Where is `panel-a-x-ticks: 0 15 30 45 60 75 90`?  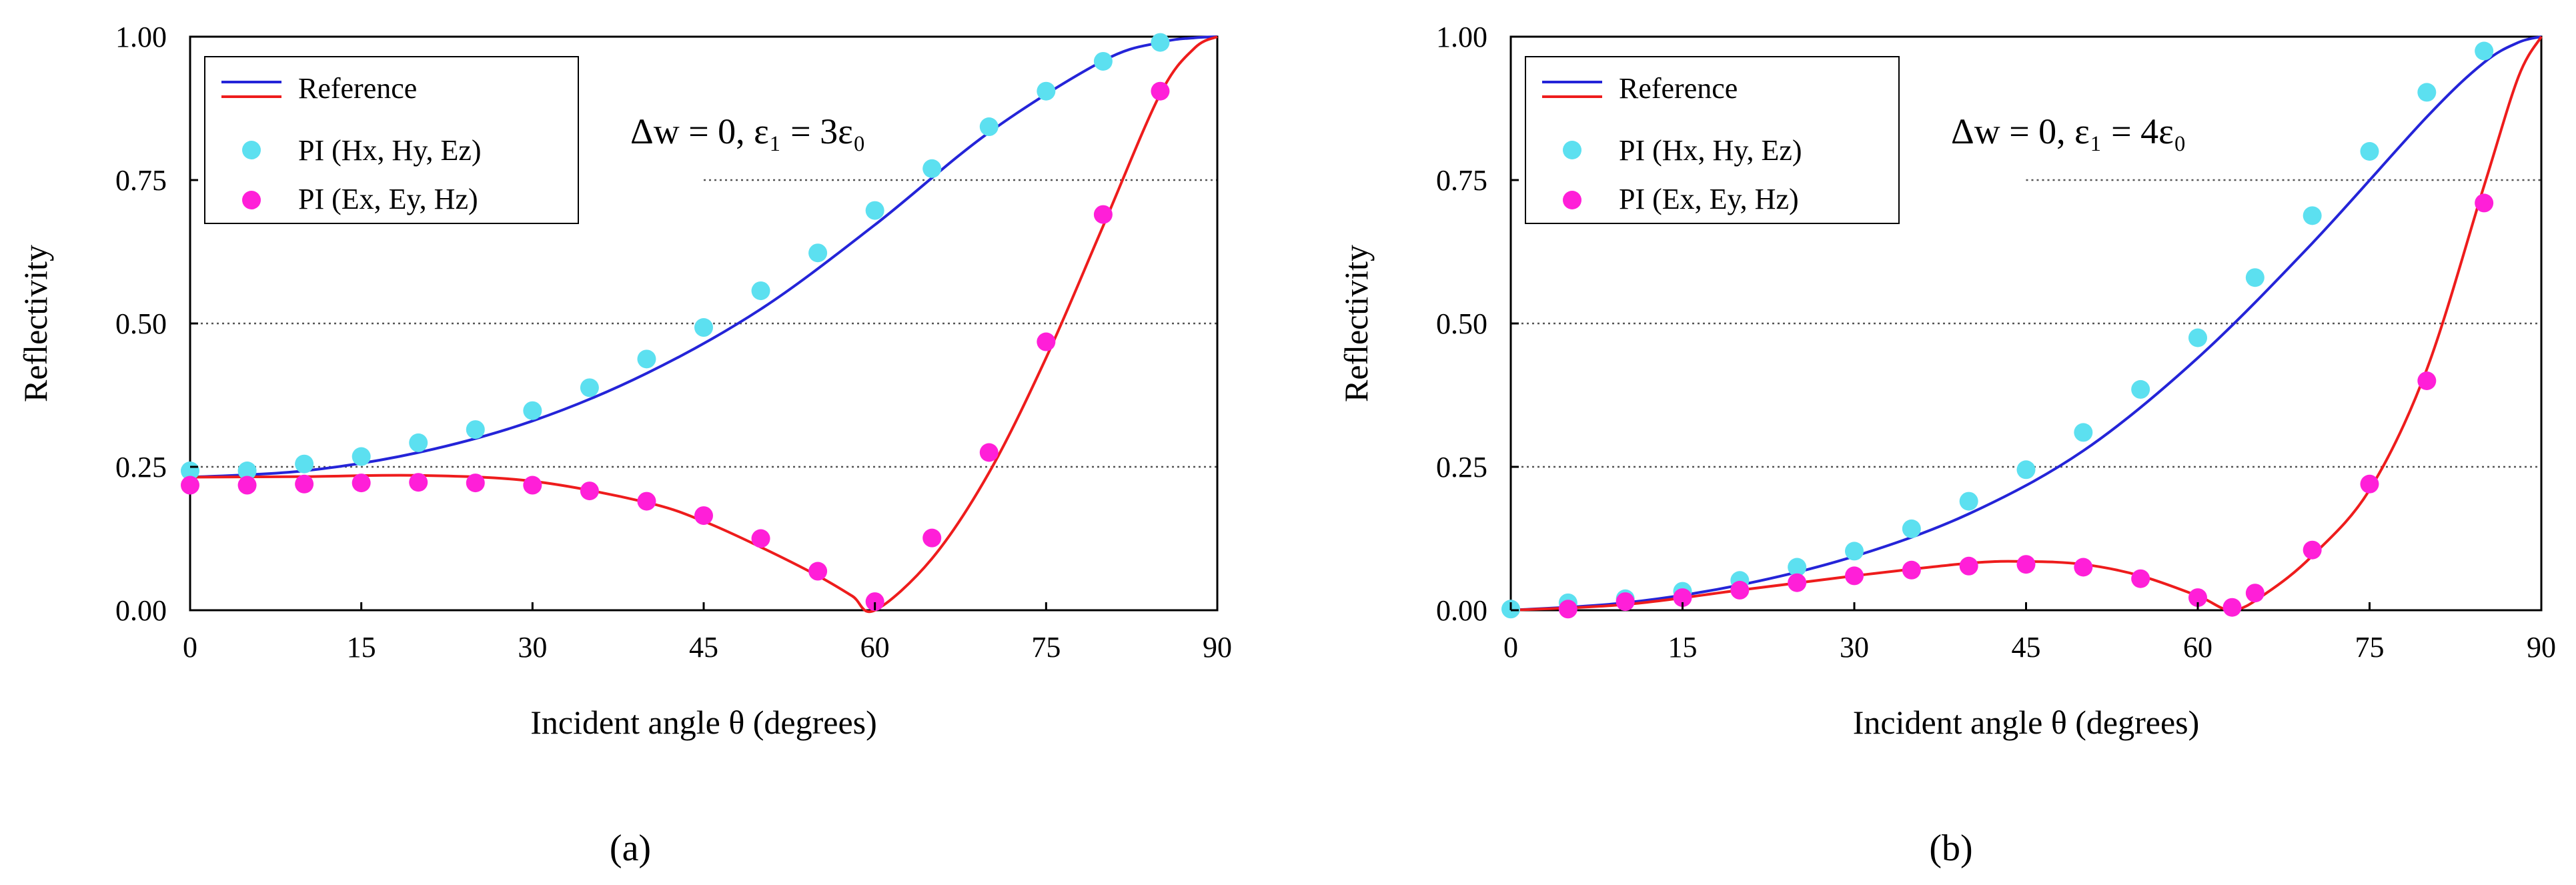
panel-a-x-ticks: 0 15 30 45 60 75 90 is located at coordinates (708, 633).